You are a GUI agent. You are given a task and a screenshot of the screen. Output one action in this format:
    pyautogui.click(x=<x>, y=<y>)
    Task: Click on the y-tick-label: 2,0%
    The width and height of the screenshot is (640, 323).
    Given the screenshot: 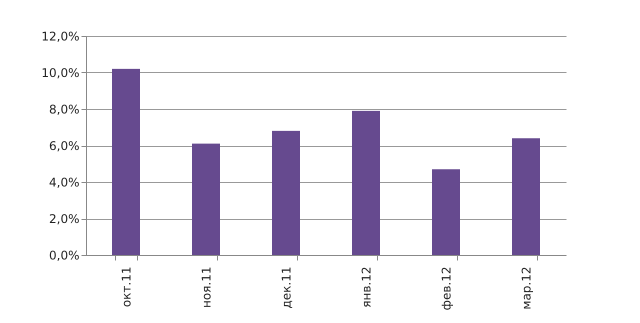 What is the action you would take?
    pyautogui.click(x=64, y=219)
    